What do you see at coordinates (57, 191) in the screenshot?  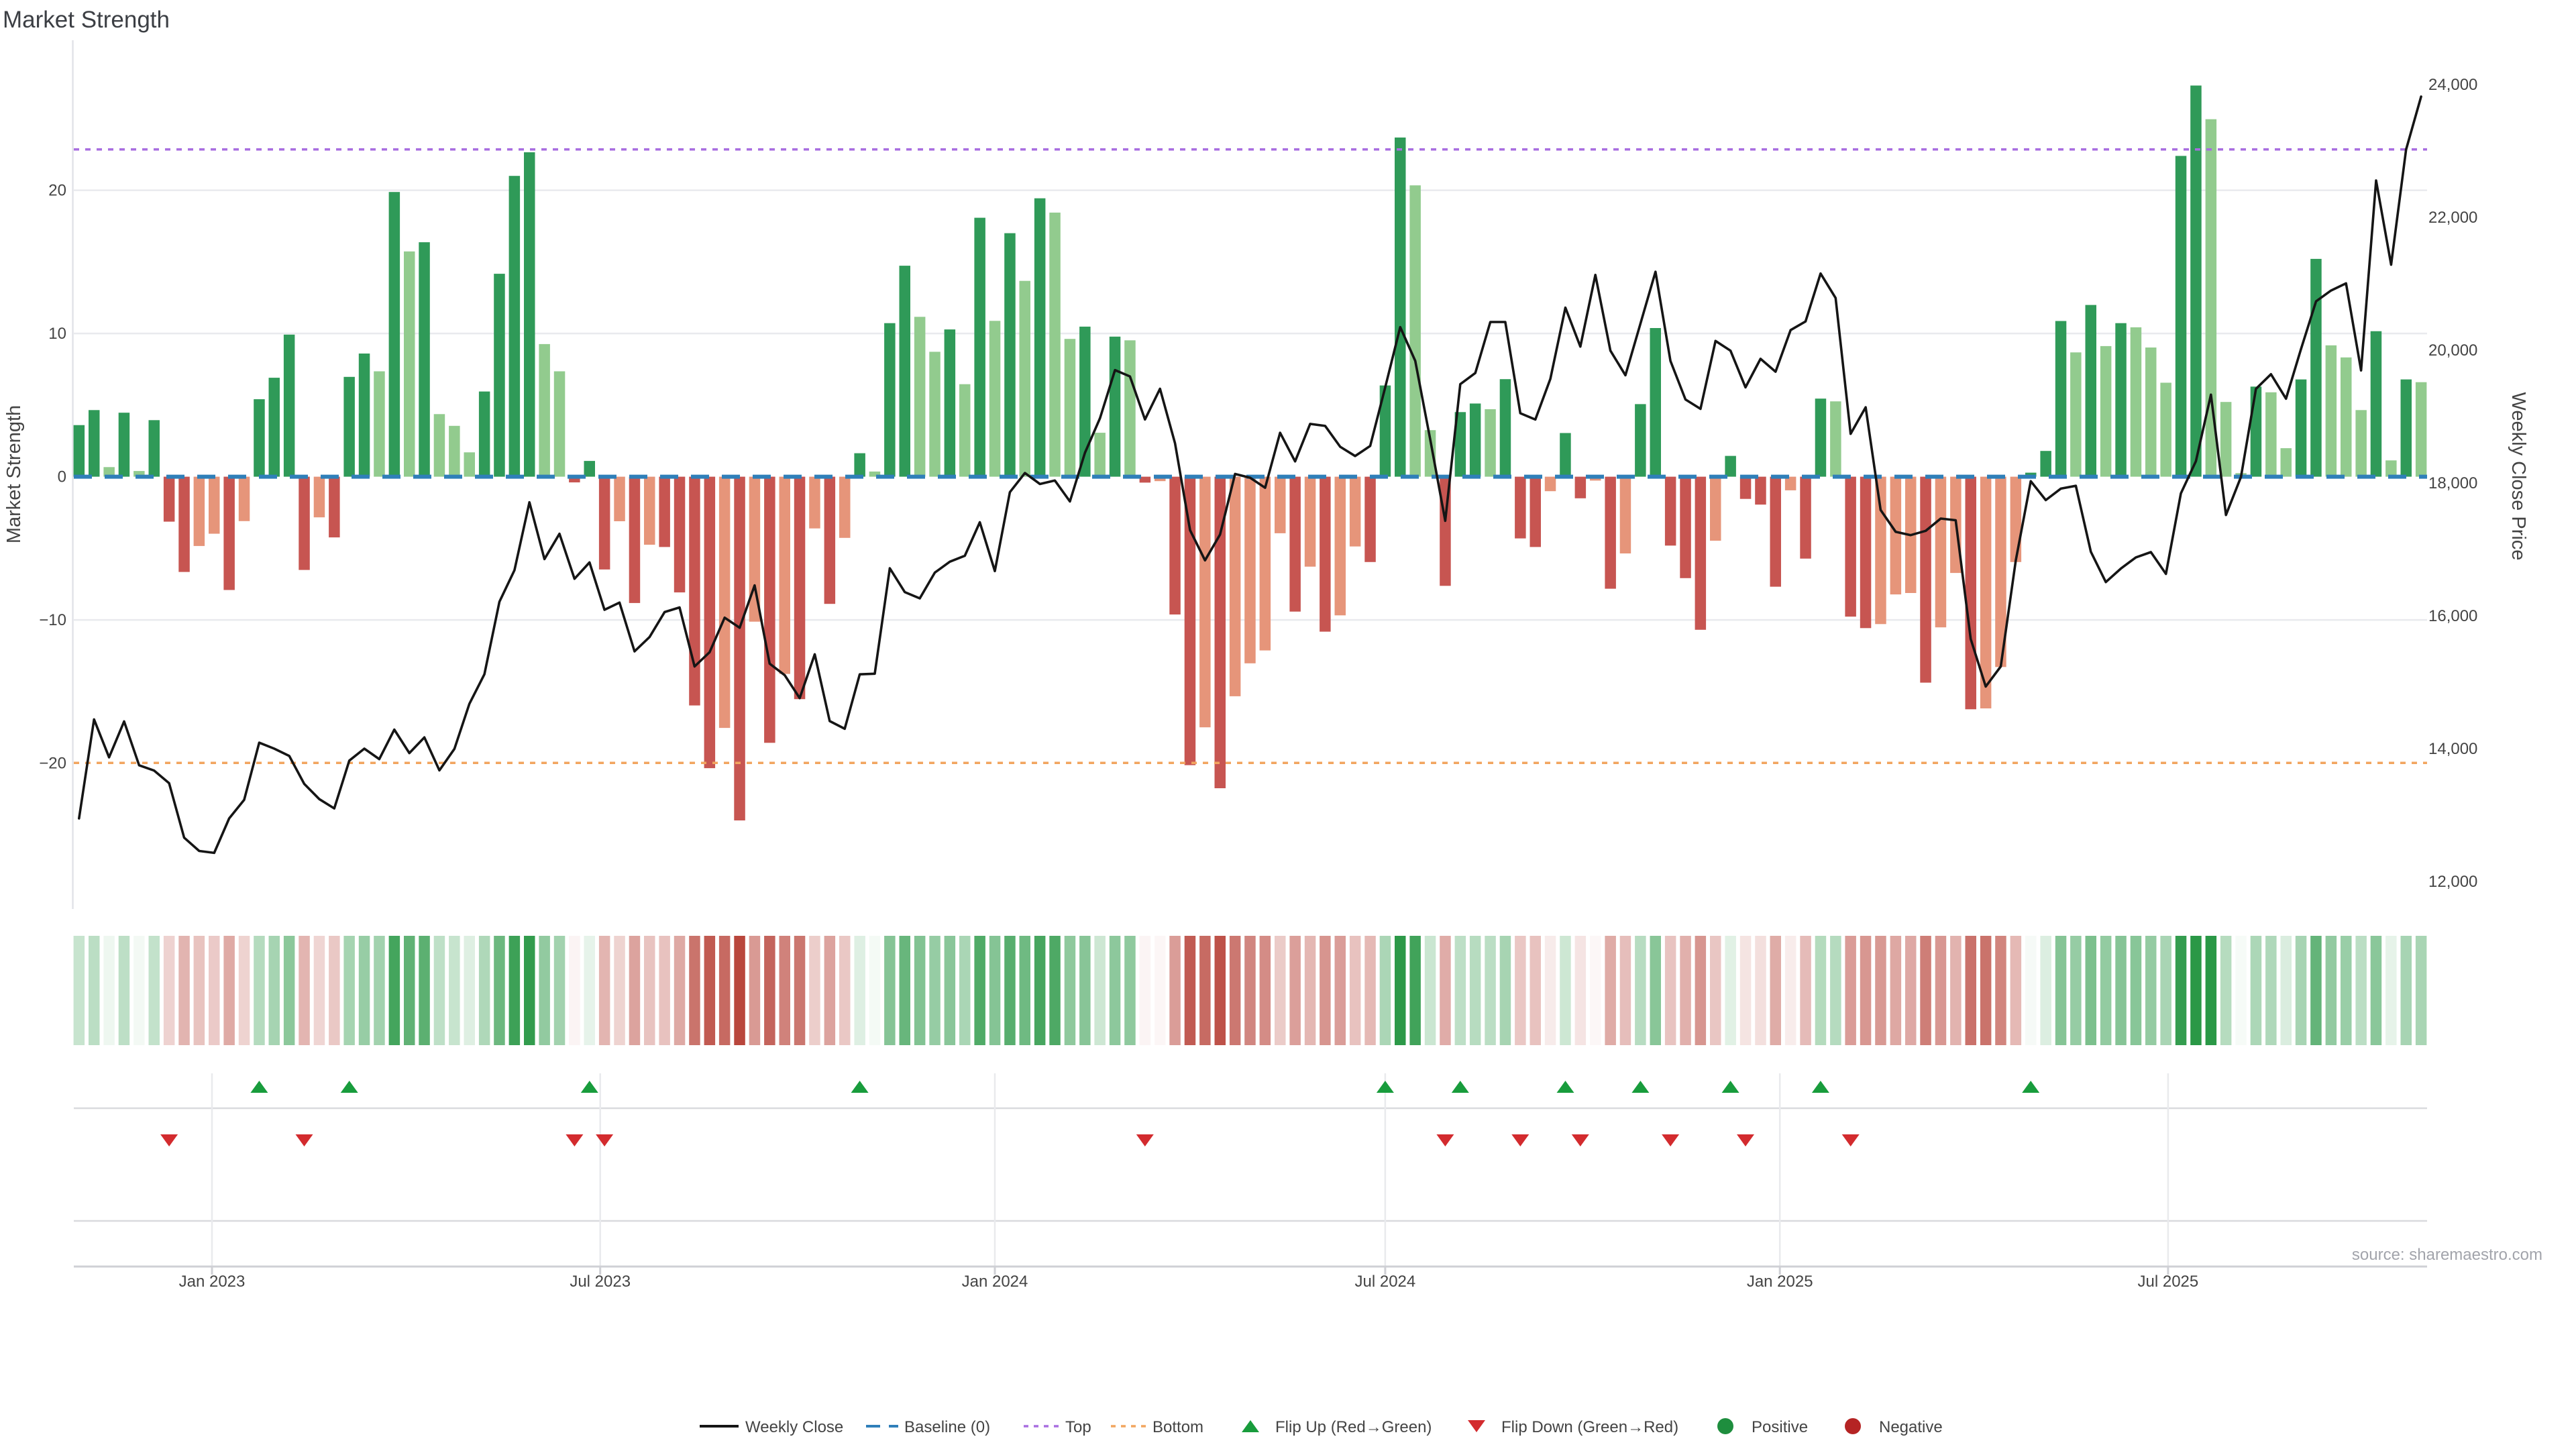 I see `svg-text: 20` at bounding box center [57, 191].